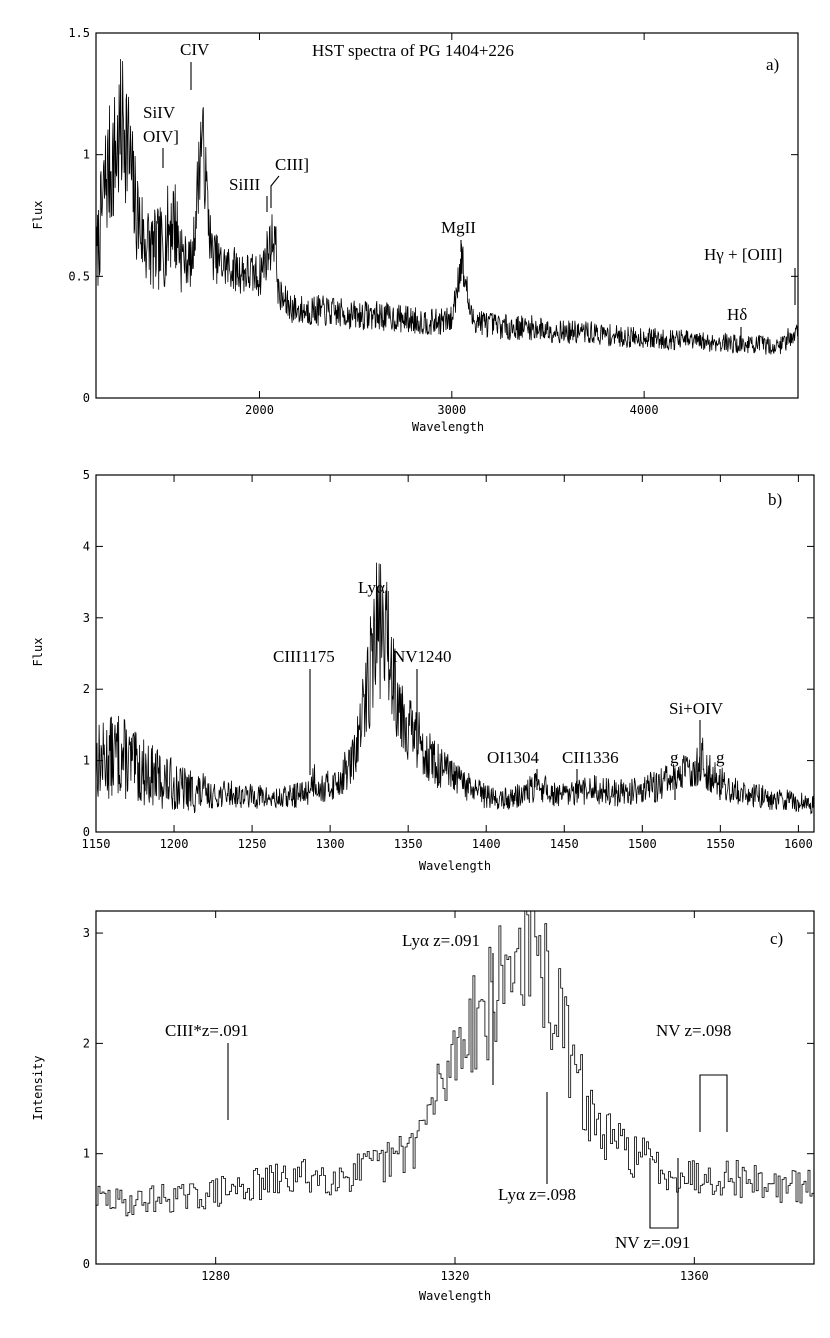 Image resolution: width=830 pixels, height=1338 pixels. What do you see at coordinates (455, 1296) in the screenshot?
I see `panel-c-xlabel: Wavelength` at bounding box center [455, 1296].